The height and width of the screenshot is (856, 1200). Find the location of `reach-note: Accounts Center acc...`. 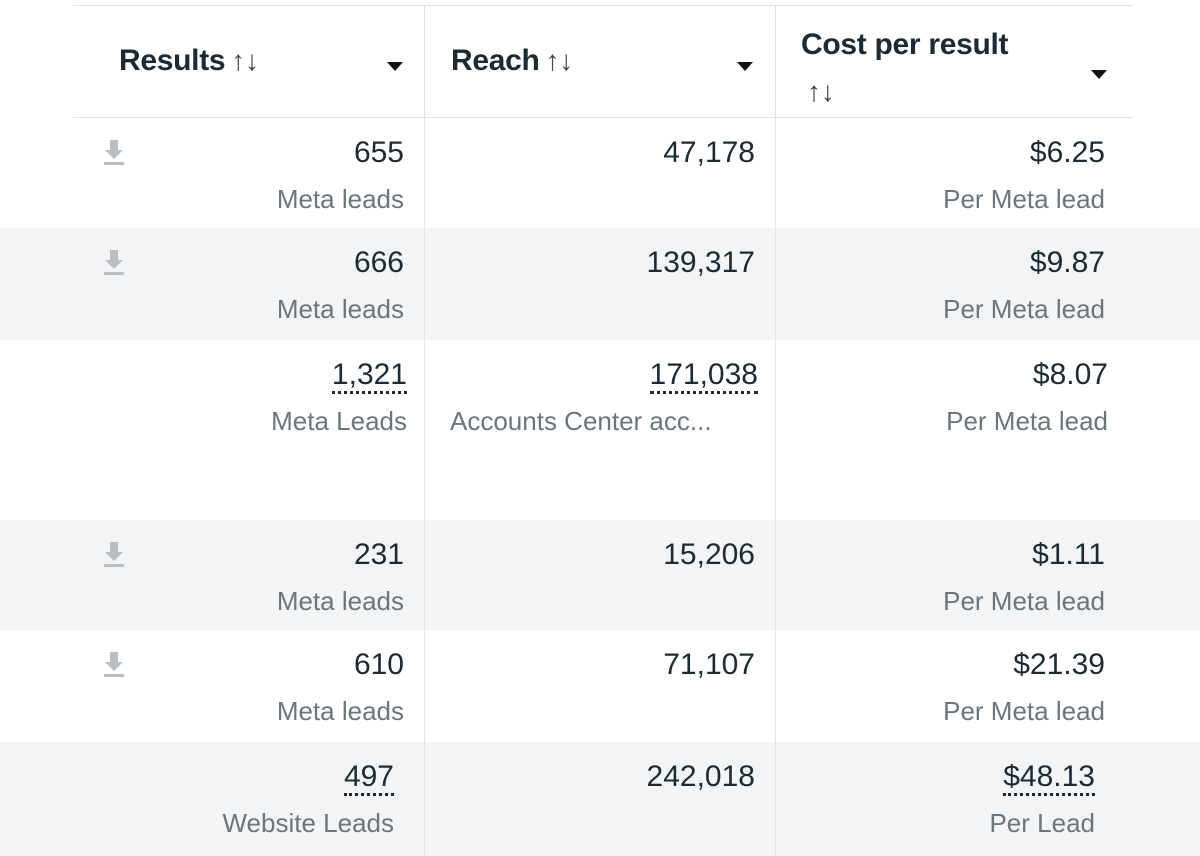

reach-note: Accounts Center acc... is located at coordinates (581, 421).